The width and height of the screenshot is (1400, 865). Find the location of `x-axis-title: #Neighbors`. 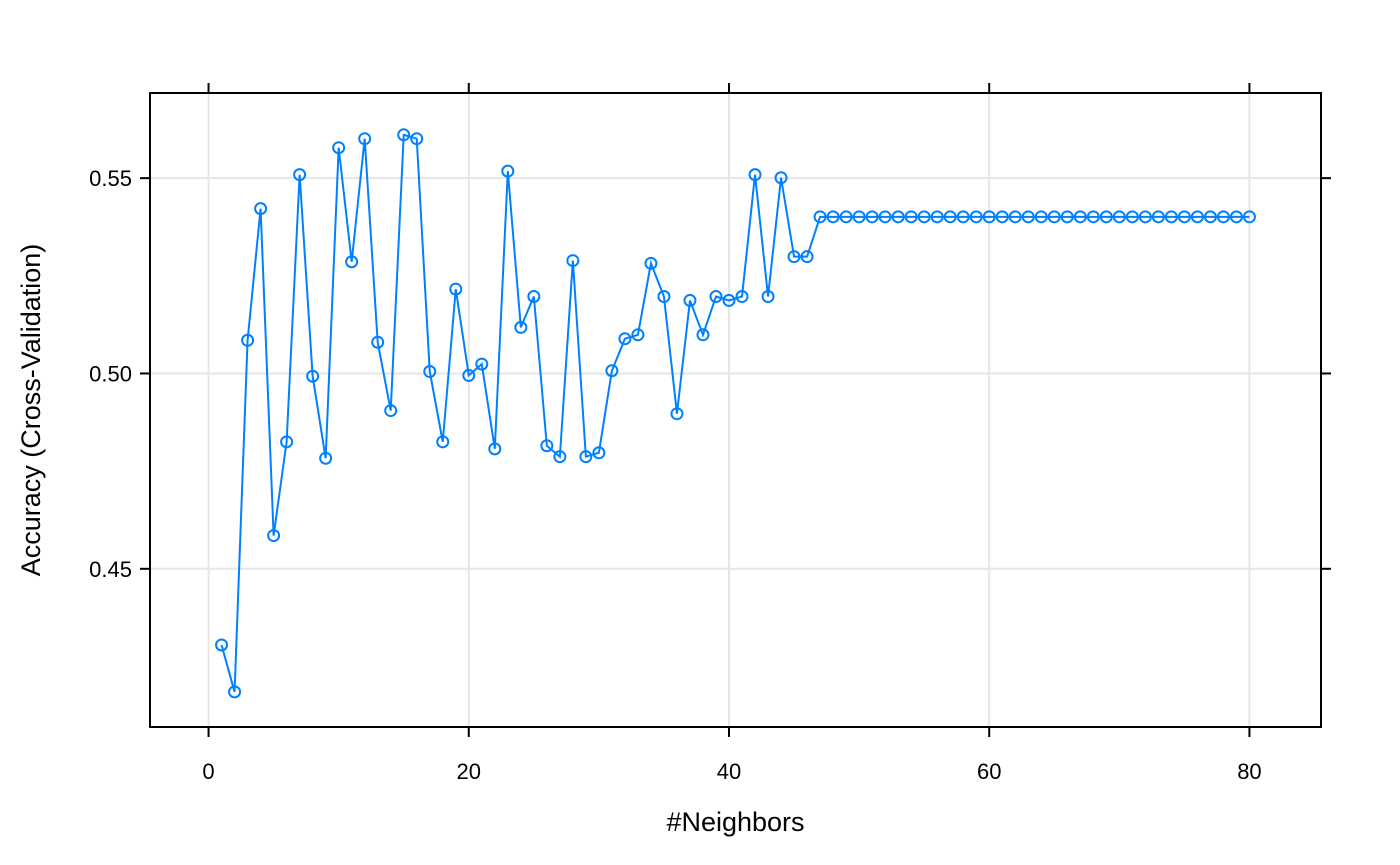

x-axis-title: #Neighbors is located at coordinates (735, 822).